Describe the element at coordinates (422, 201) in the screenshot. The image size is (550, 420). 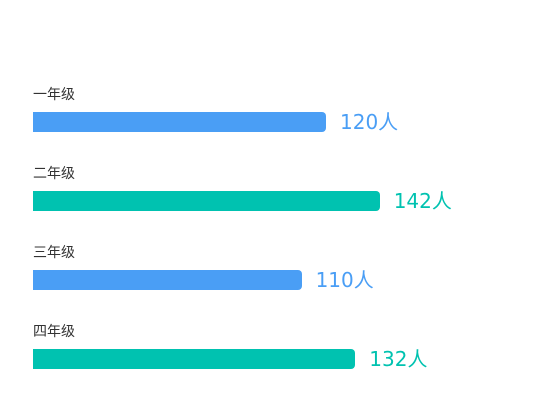
I see `value-label: 142人` at that location.